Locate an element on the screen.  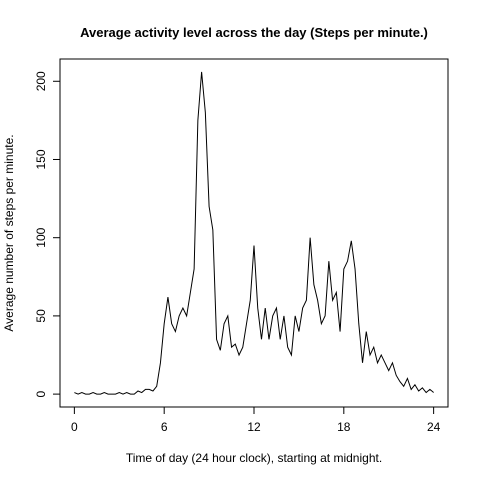
x-tick-label: 24 is located at coordinates (434, 427).